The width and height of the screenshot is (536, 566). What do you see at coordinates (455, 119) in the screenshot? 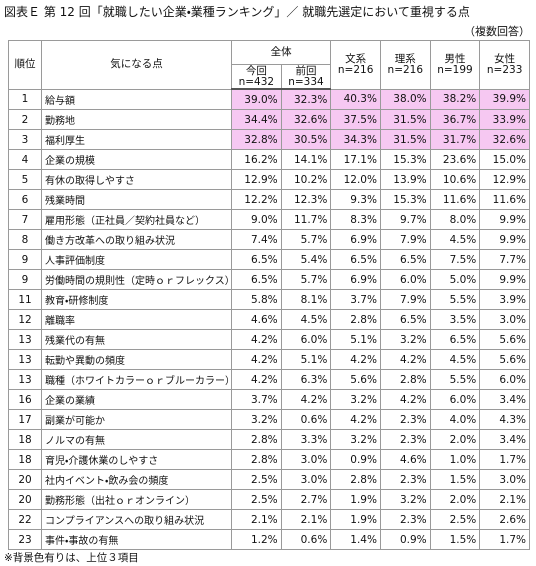
I see `value-cell: 36.7%` at bounding box center [455, 119].